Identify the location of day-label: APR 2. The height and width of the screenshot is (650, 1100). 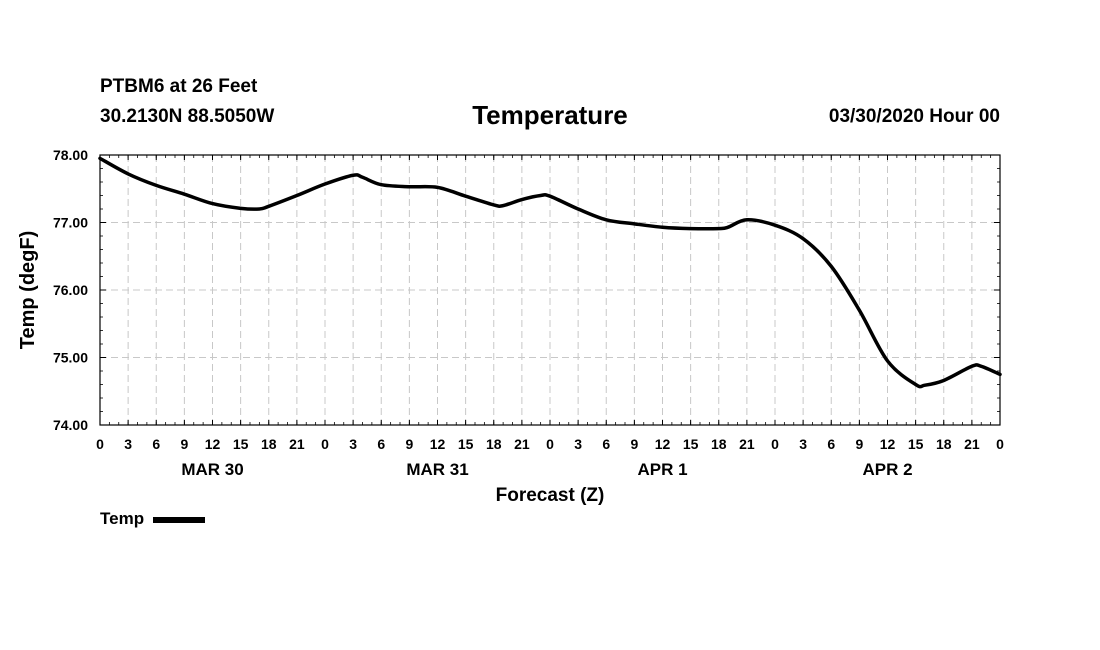
(887, 469).